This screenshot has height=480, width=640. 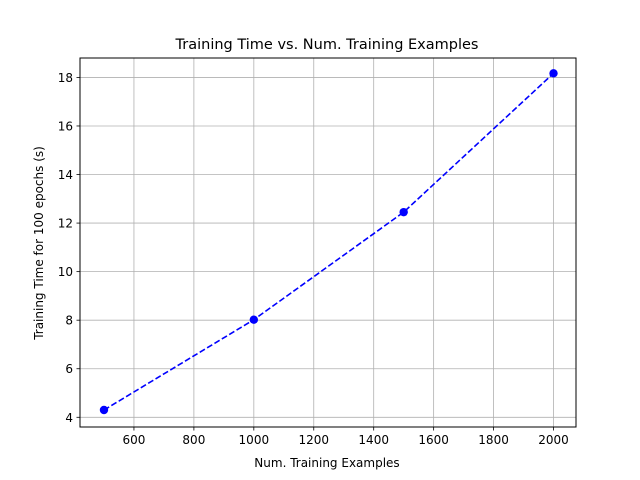 I want to click on y-tick-label: 18, so click(x=65, y=78).